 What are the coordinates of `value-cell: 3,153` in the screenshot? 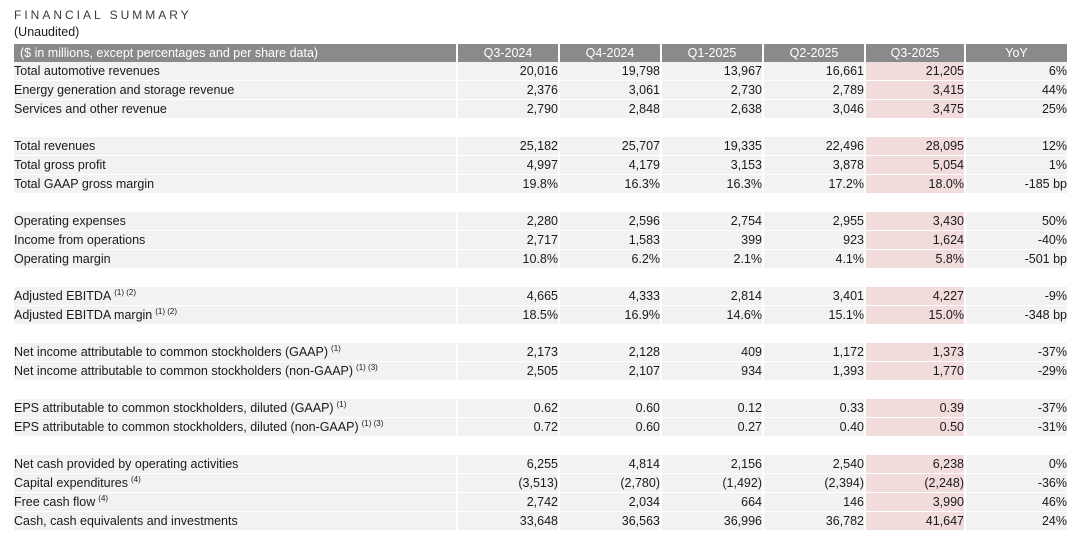 It's located at (712, 165).